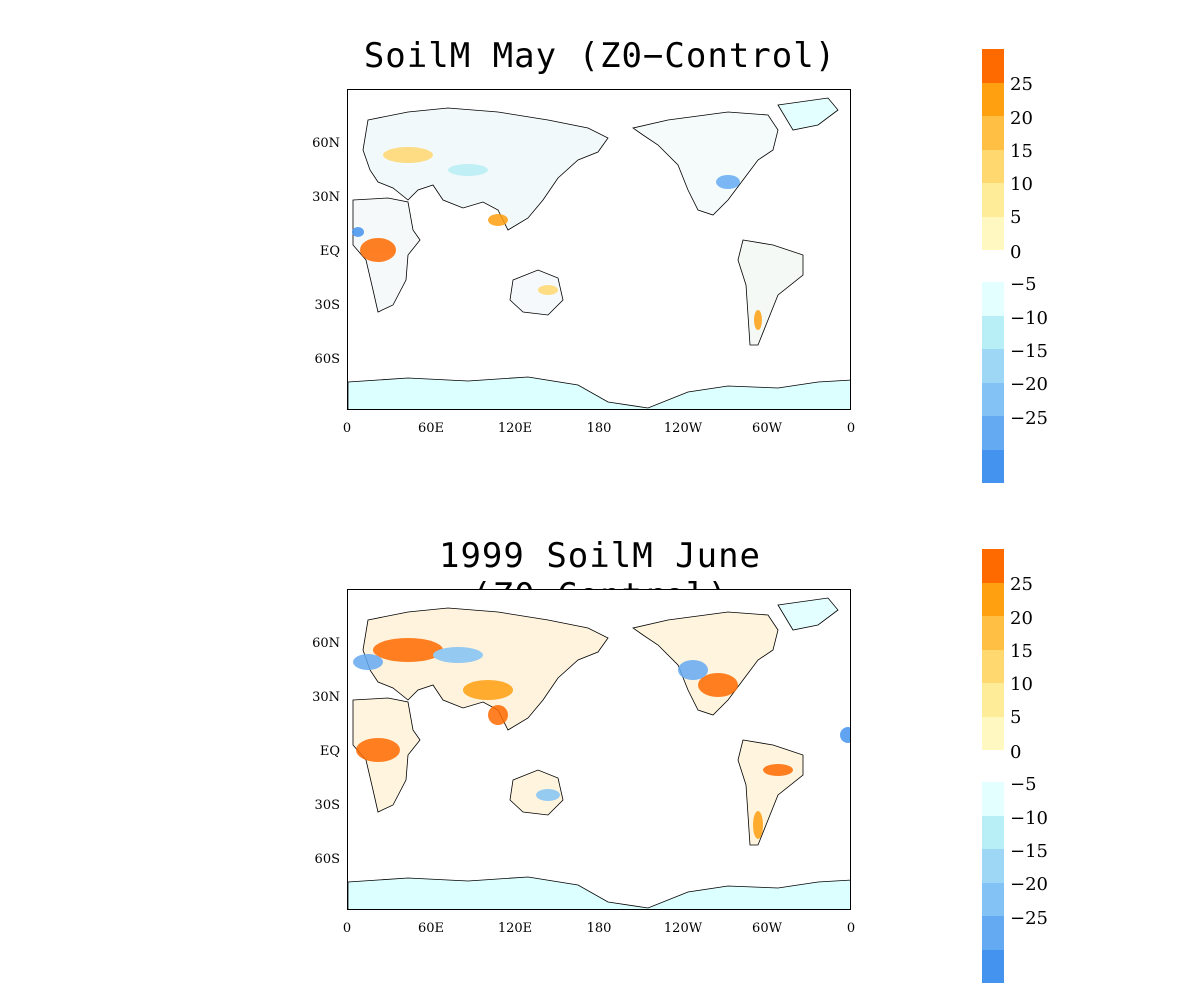 The image size is (1200, 1000). Describe the element at coordinates (600, 56) in the screenshot. I see `map-title: SoilM May (Z0−Control)` at that location.